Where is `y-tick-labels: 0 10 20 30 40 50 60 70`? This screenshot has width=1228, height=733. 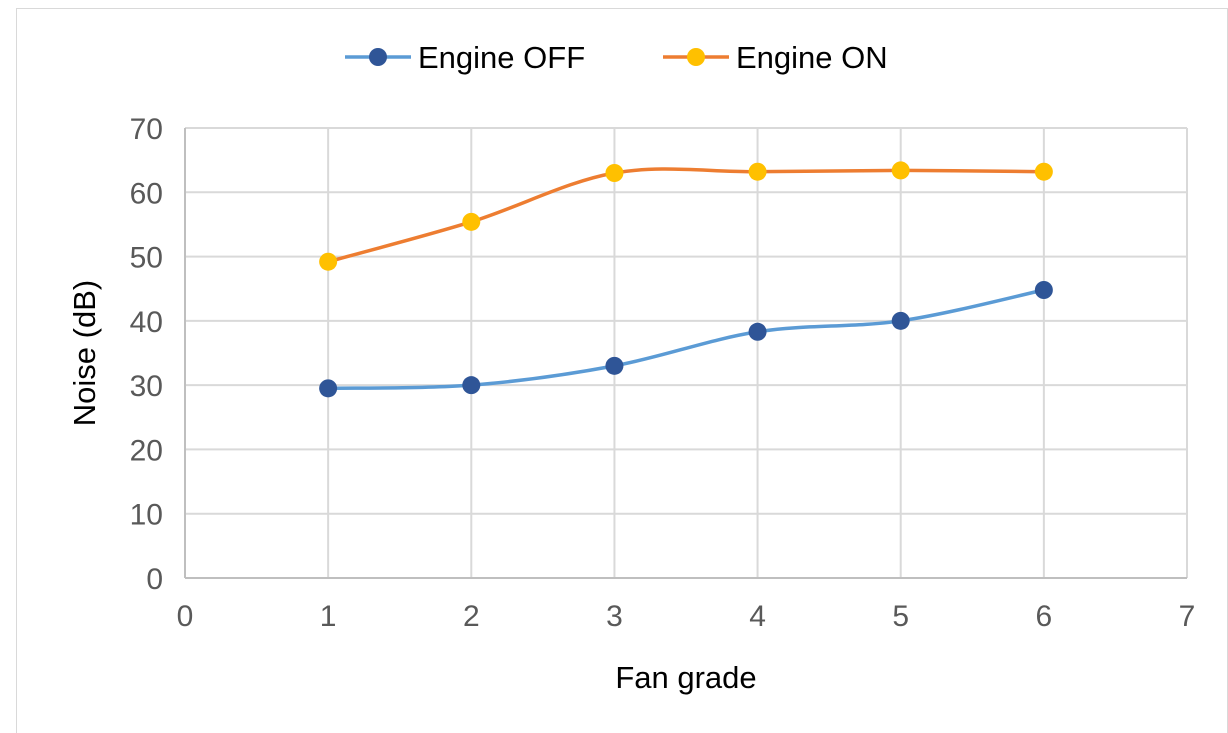 y-tick-labels: 0 10 20 30 40 50 60 70 is located at coordinates (146, 354).